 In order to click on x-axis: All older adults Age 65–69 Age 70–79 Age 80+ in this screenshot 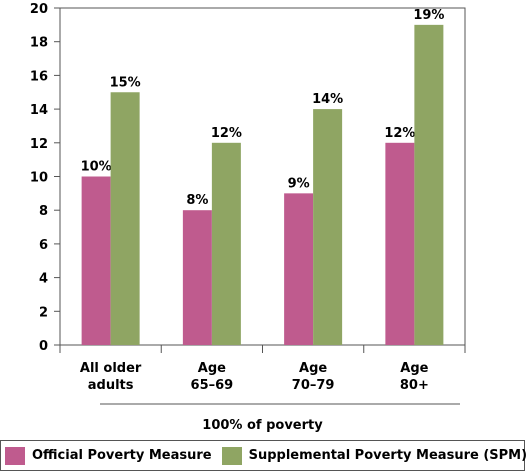, I will do `click(262, 369)`.